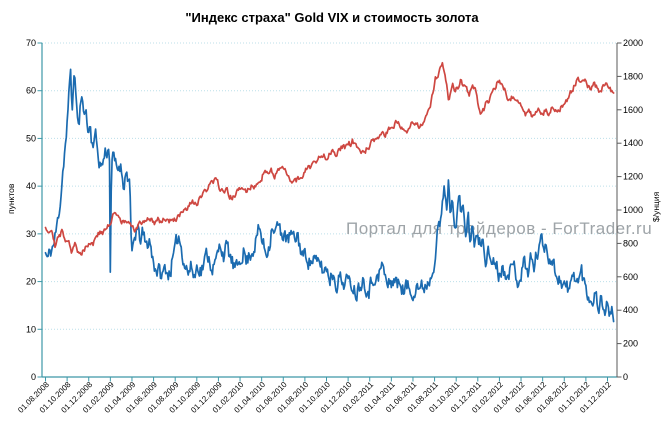 The height and width of the screenshot is (432, 665). What do you see at coordinates (31, 138) in the screenshot?
I see `left-axis-tick-label: 50` at bounding box center [31, 138].